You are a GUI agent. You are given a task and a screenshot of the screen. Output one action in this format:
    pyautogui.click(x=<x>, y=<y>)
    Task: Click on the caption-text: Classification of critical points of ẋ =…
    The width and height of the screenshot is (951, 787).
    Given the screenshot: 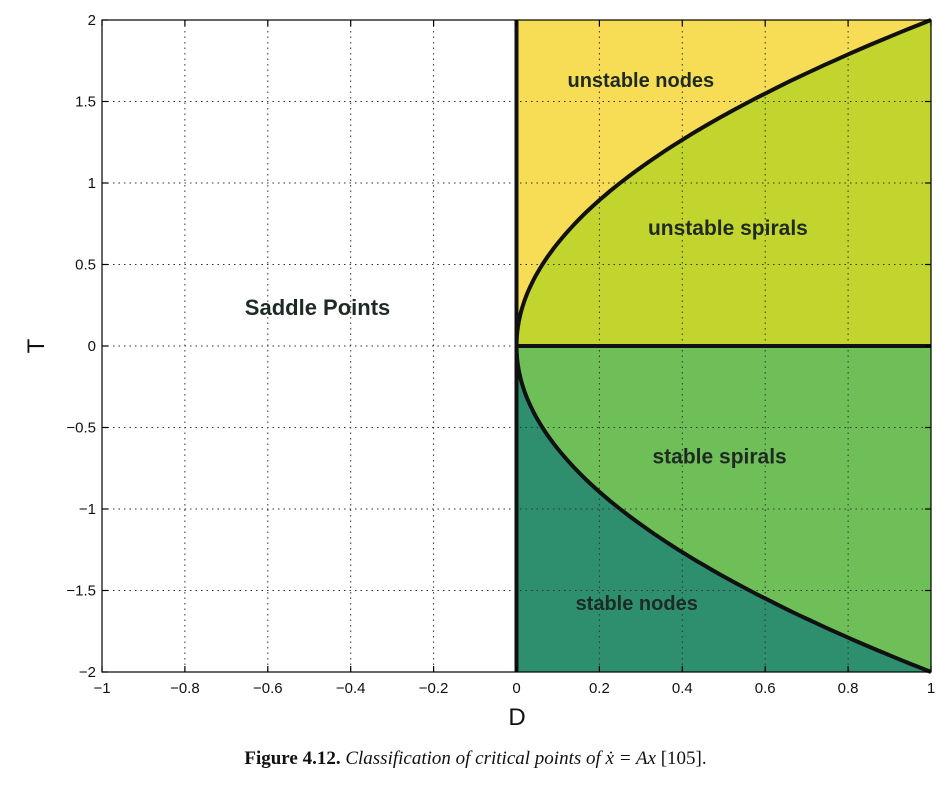 What is the action you would take?
    pyautogui.click(x=500, y=758)
    